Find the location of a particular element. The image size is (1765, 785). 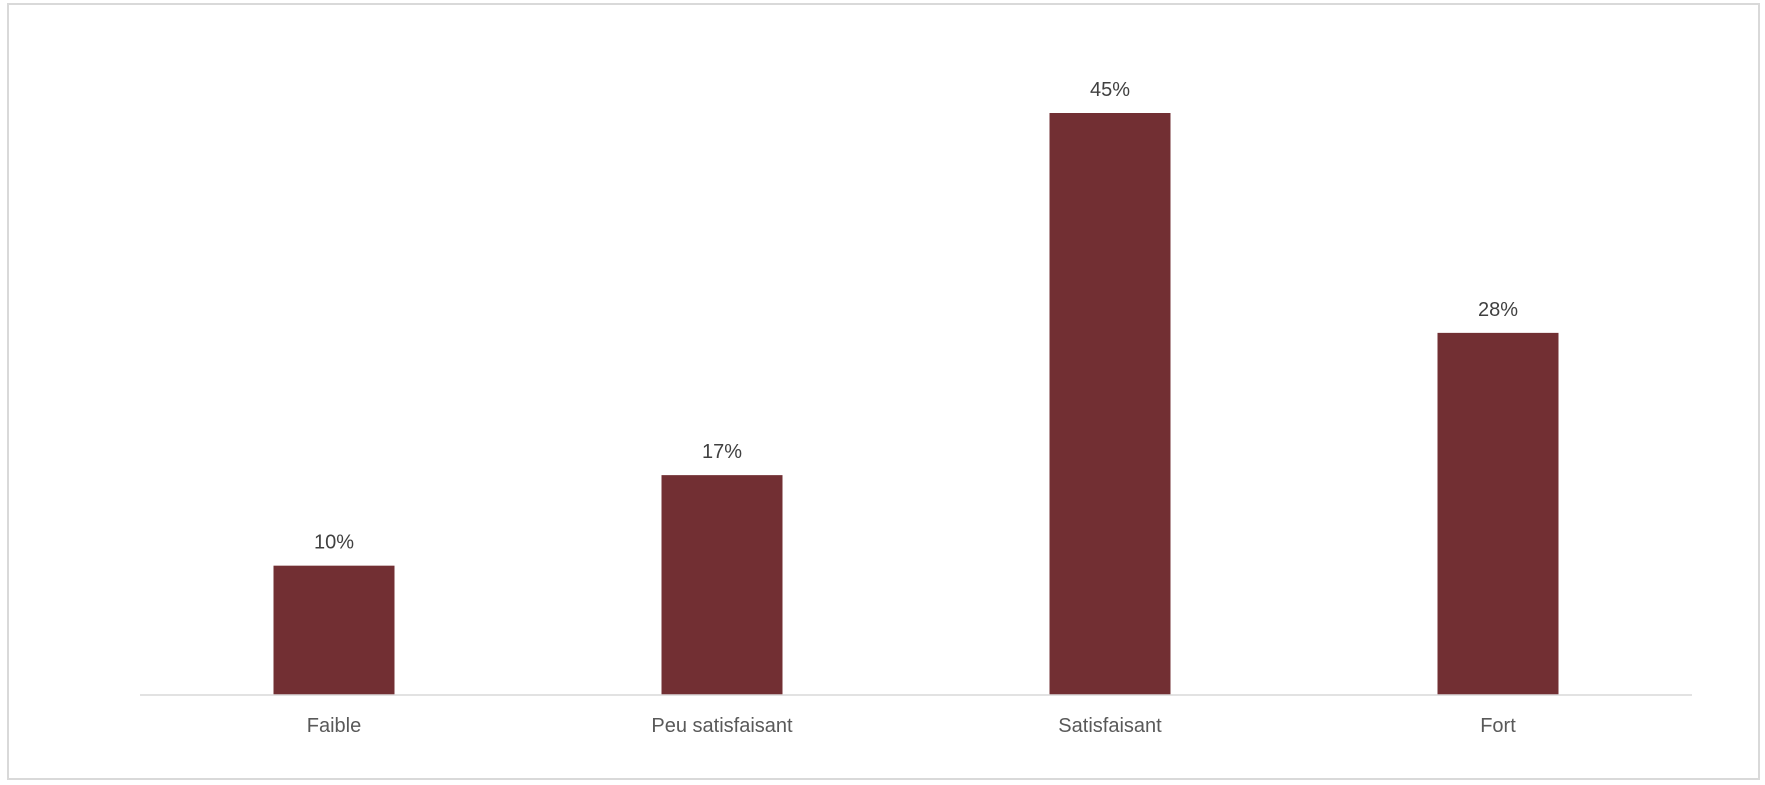

category-label-2: Satisfaisant is located at coordinates (1110, 726).